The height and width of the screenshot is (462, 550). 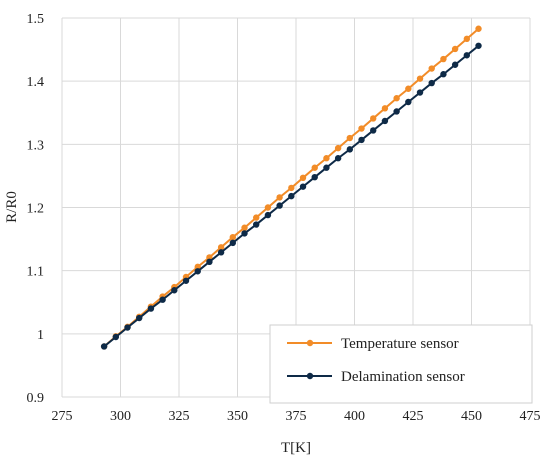 I want to click on x-tick-label: 300, so click(x=120, y=416).